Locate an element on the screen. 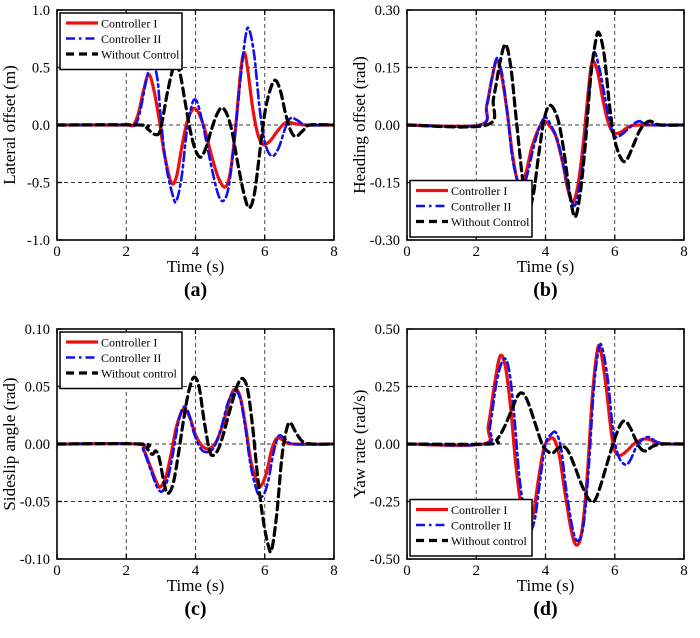 This screenshot has width=700, height=638. y-tick-label: -0.5 is located at coordinates (38, 184).